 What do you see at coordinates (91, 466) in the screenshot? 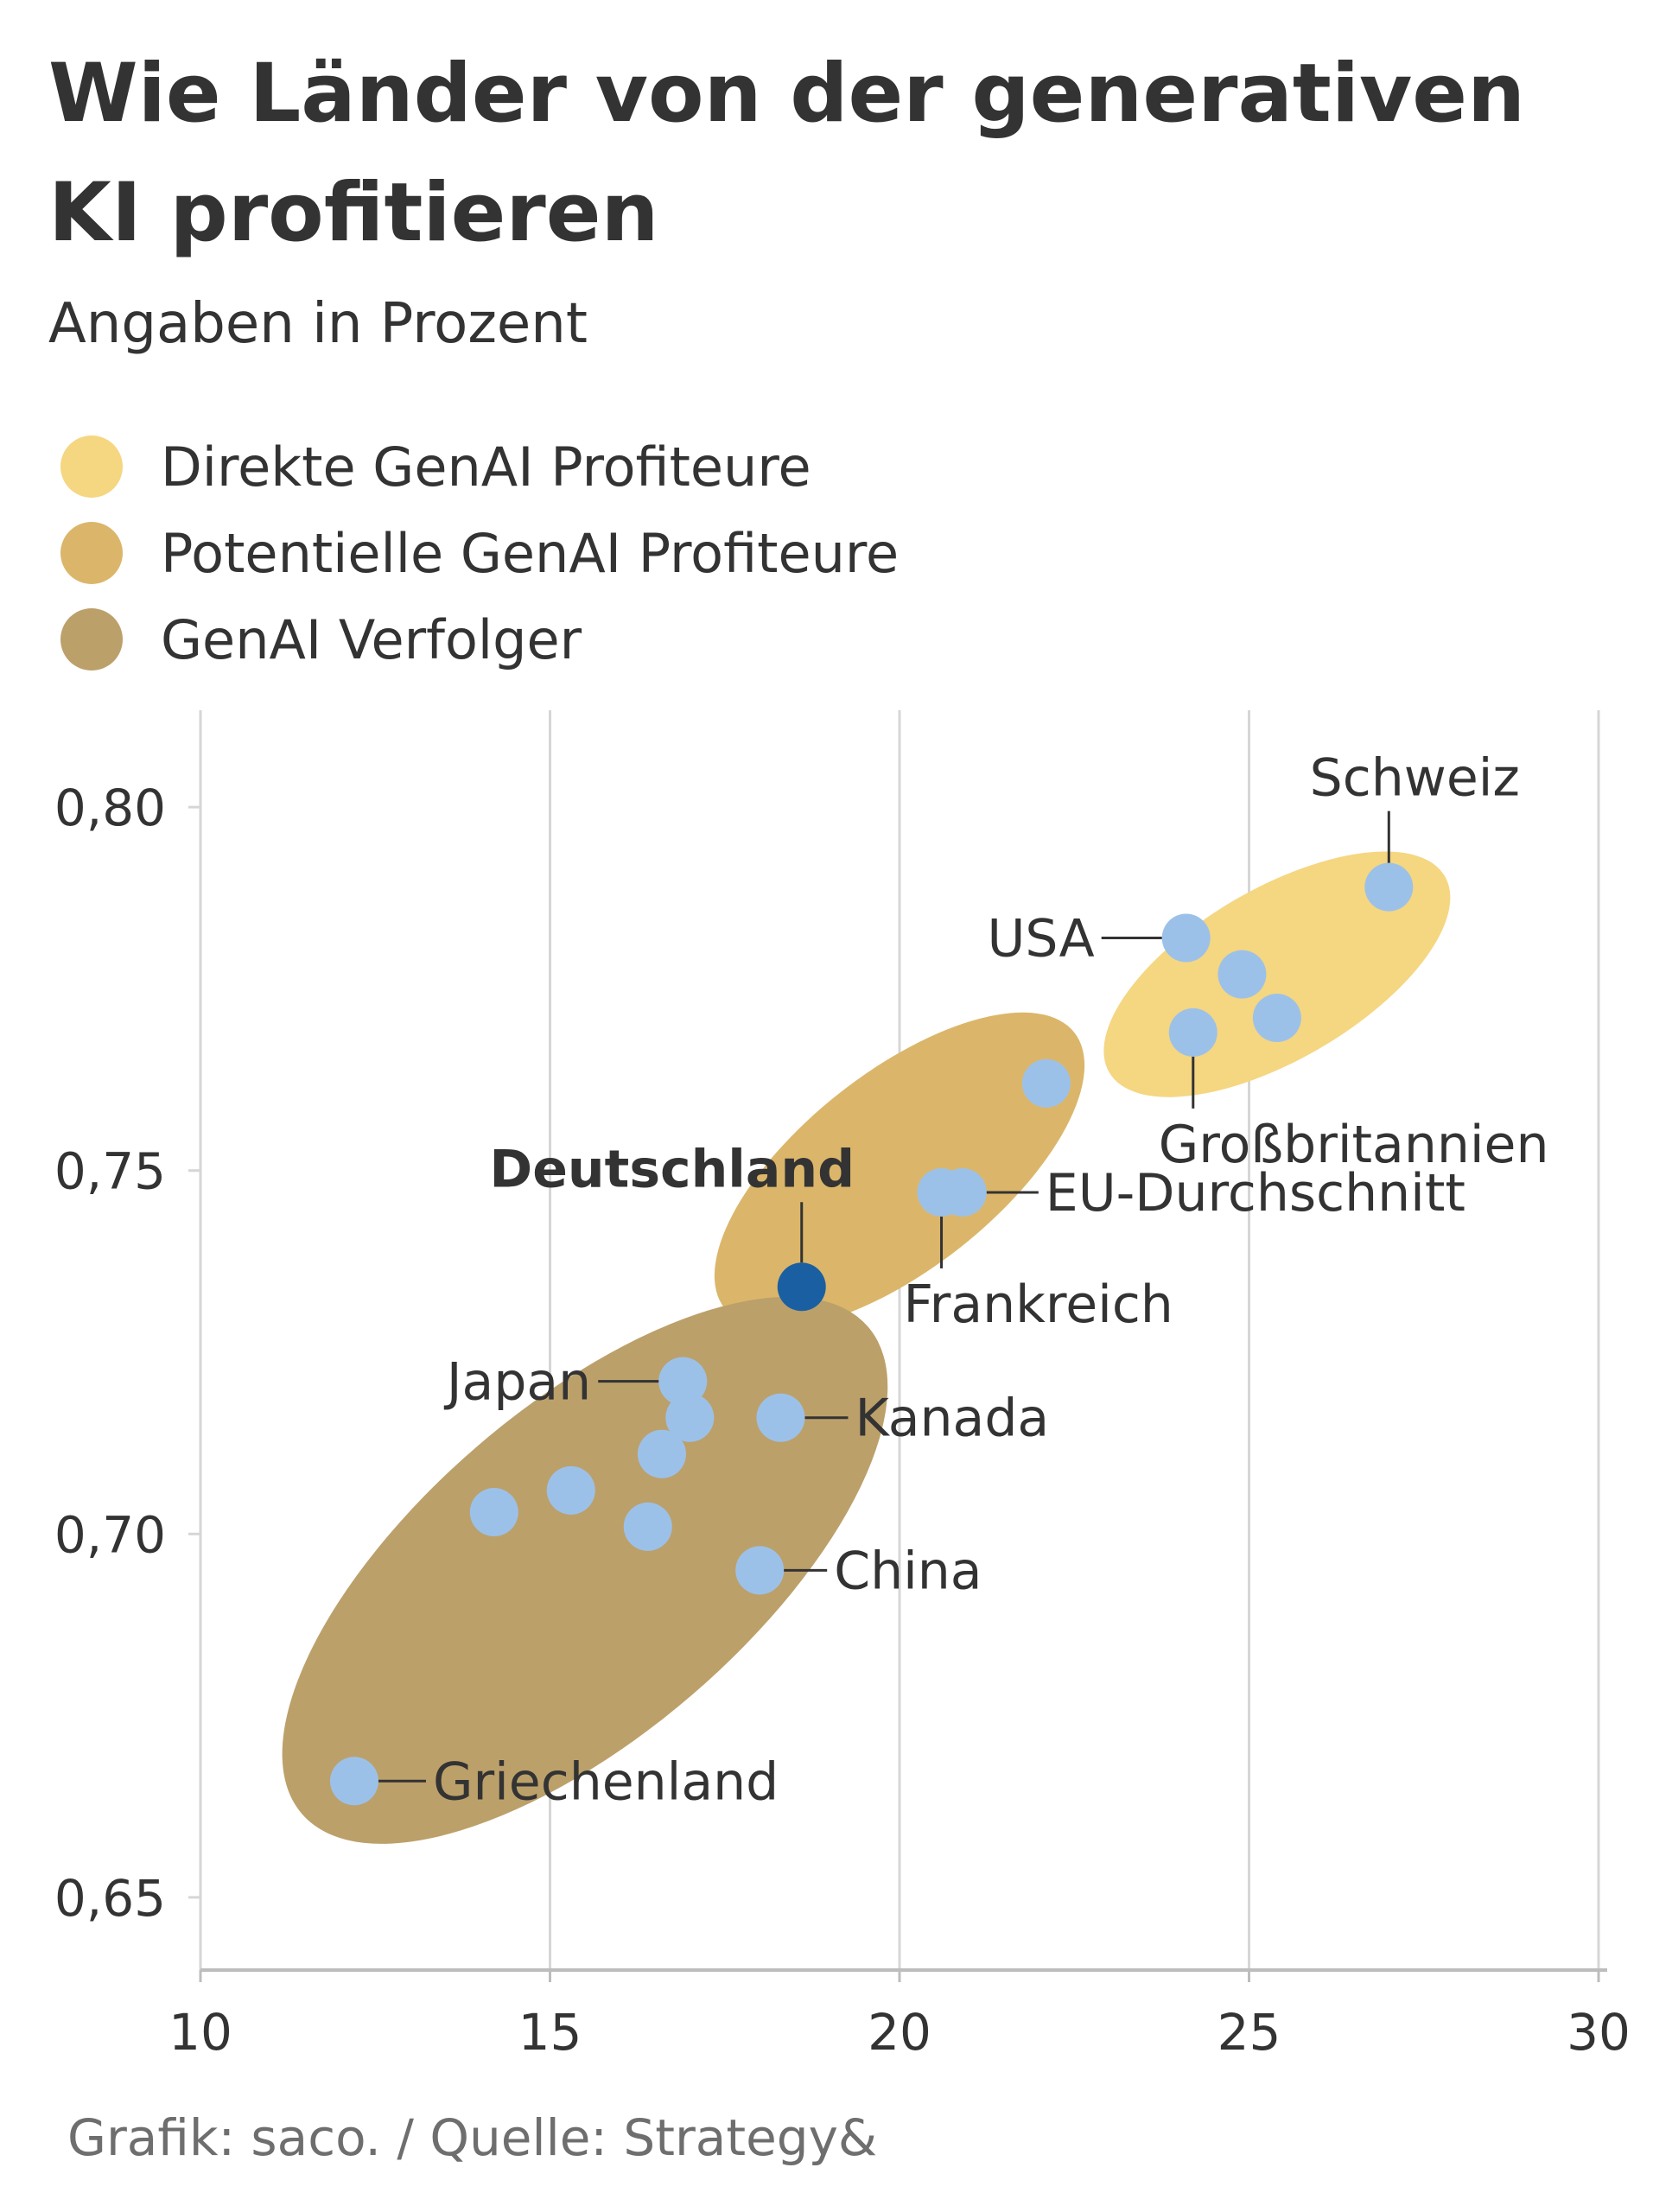
I see `legend-swatch-direct` at bounding box center [91, 466].